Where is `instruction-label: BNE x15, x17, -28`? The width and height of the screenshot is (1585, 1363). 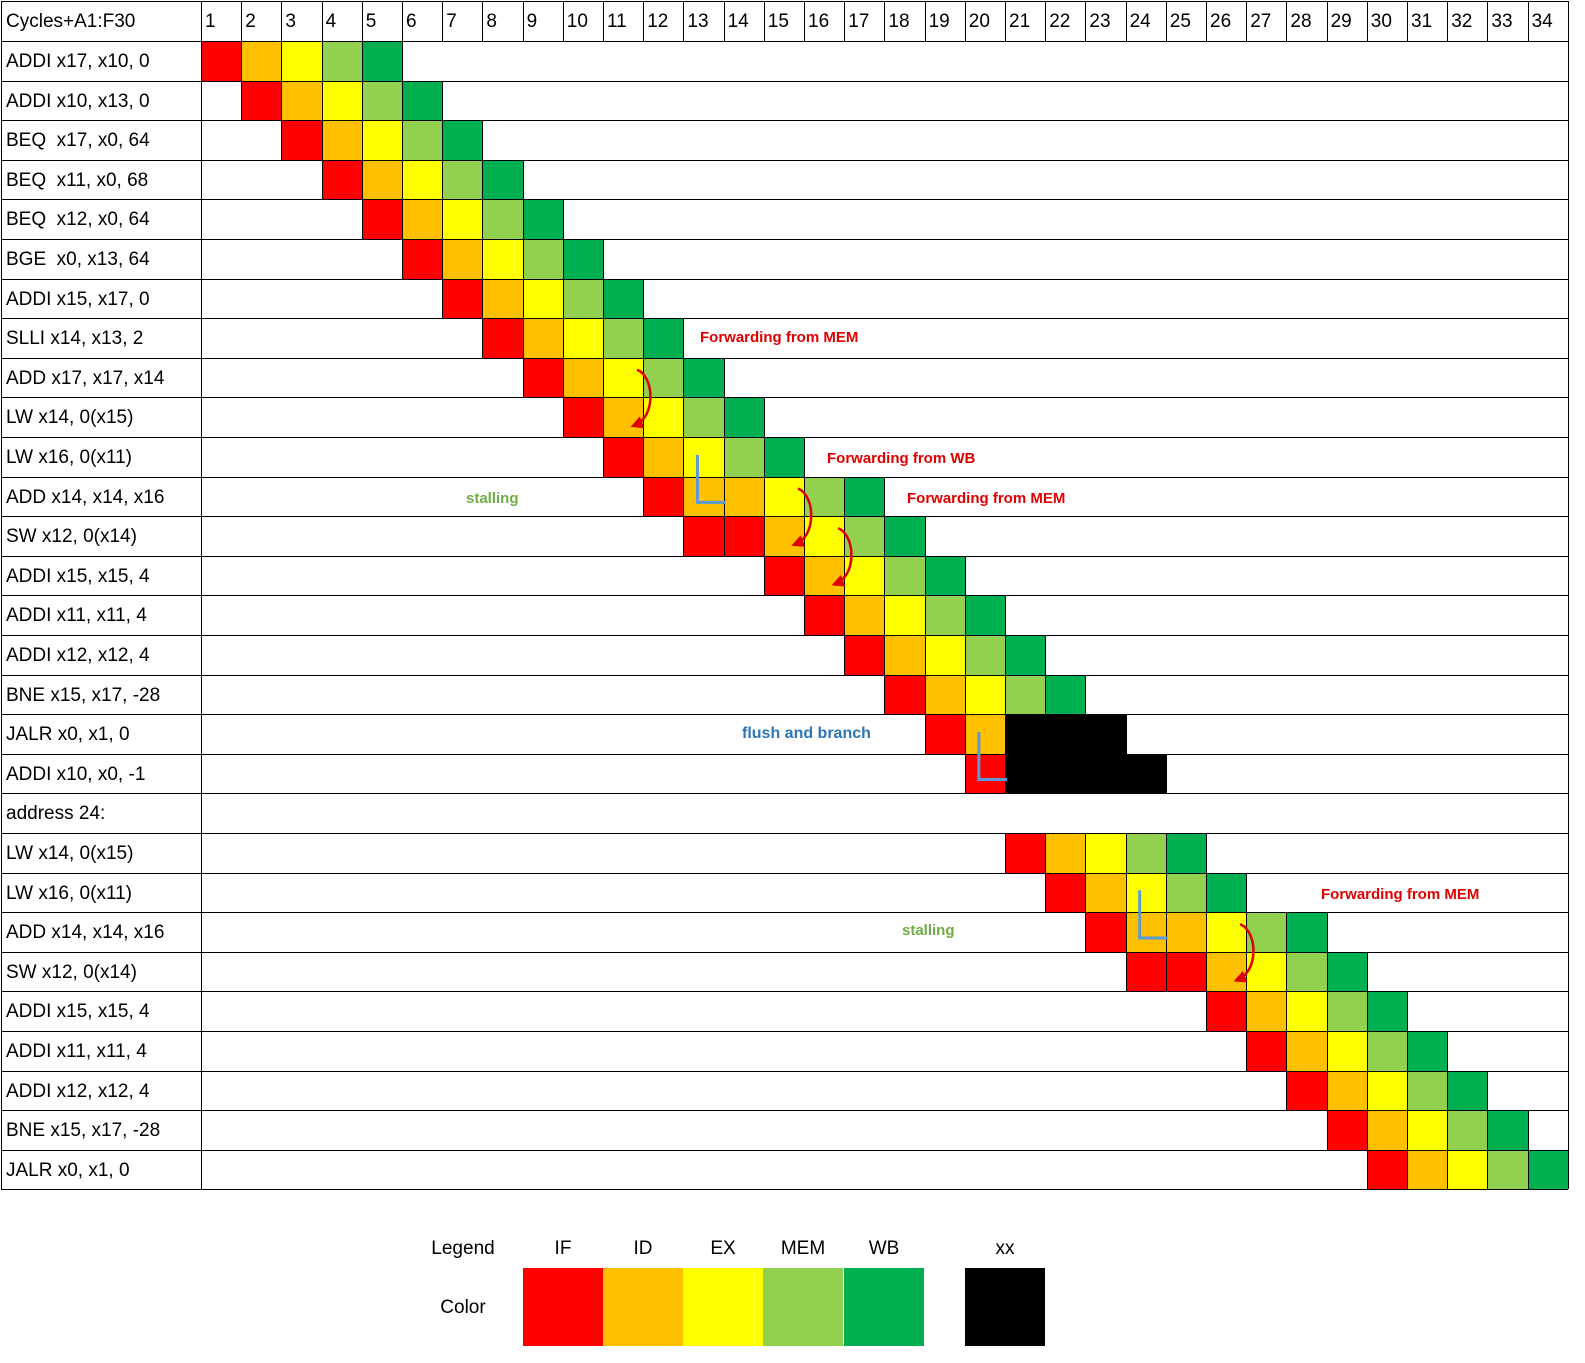 instruction-label: BNE x15, x17, -28 is located at coordinates (83, 695).